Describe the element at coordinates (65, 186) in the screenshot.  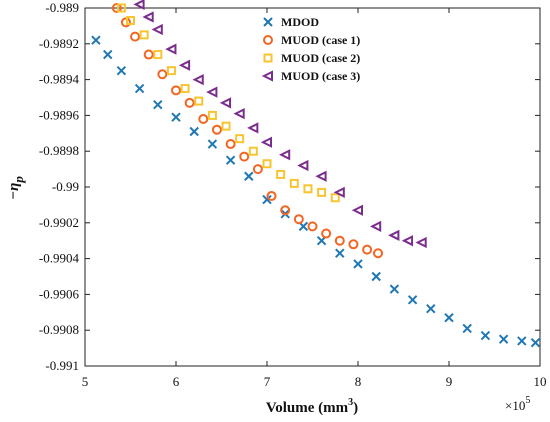
I see `y-tick-label: -0.99` at that location.